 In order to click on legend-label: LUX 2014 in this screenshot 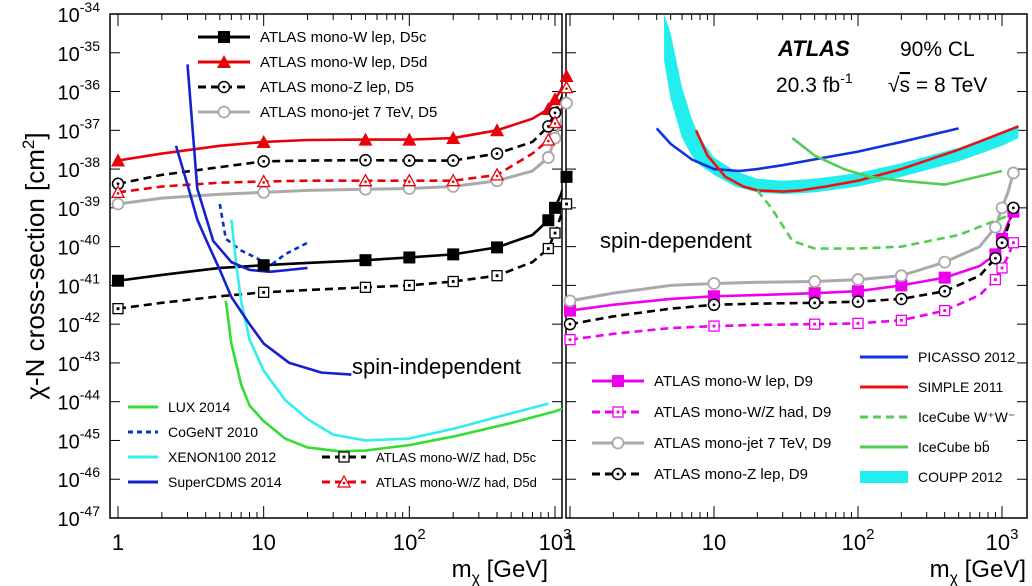, I will do `click(199, 407)`.